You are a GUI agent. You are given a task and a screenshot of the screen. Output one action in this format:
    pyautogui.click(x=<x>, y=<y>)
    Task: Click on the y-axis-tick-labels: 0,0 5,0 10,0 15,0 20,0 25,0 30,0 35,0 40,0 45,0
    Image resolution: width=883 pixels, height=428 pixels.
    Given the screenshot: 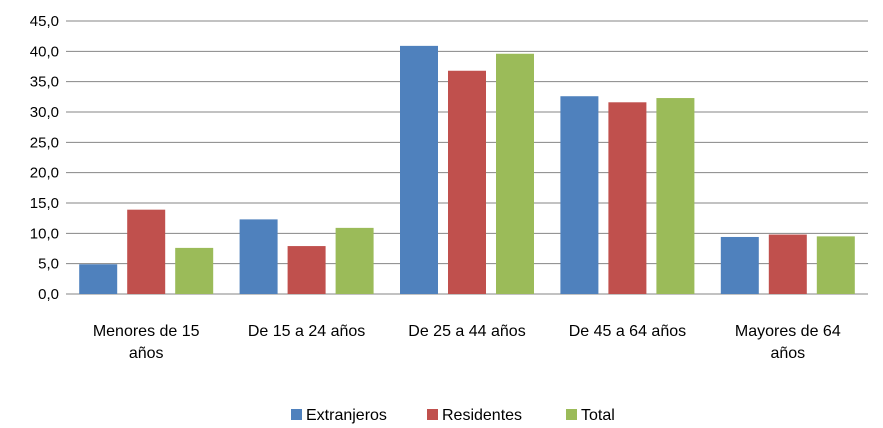 What is the action you would take?
    pyautogui.click(x=44, y=158)
    